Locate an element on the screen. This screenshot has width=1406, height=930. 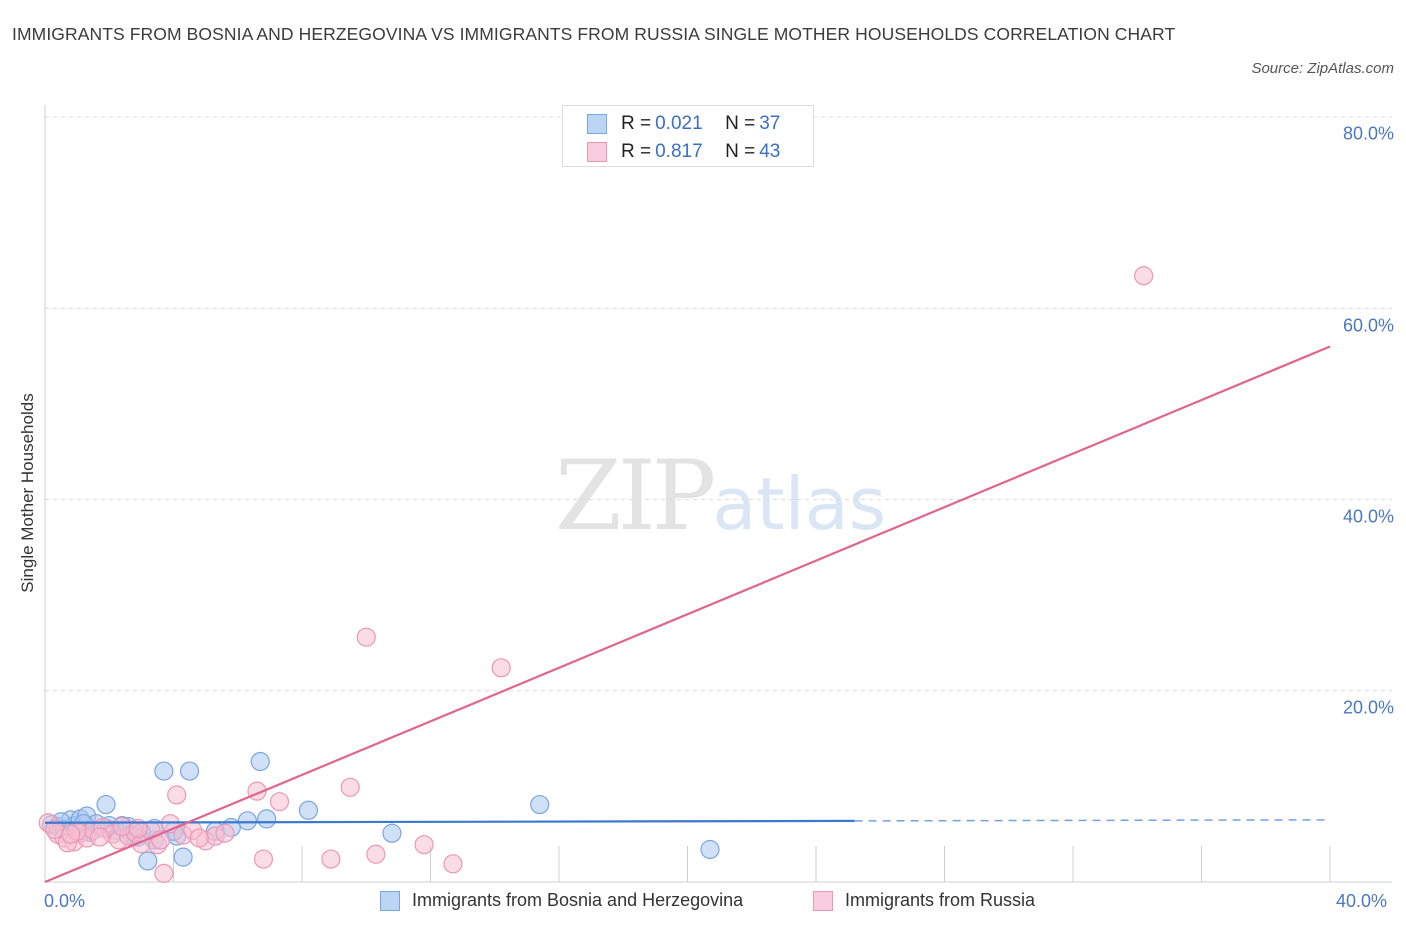
r-value: 0.817 is located at coordinates (679, 151).